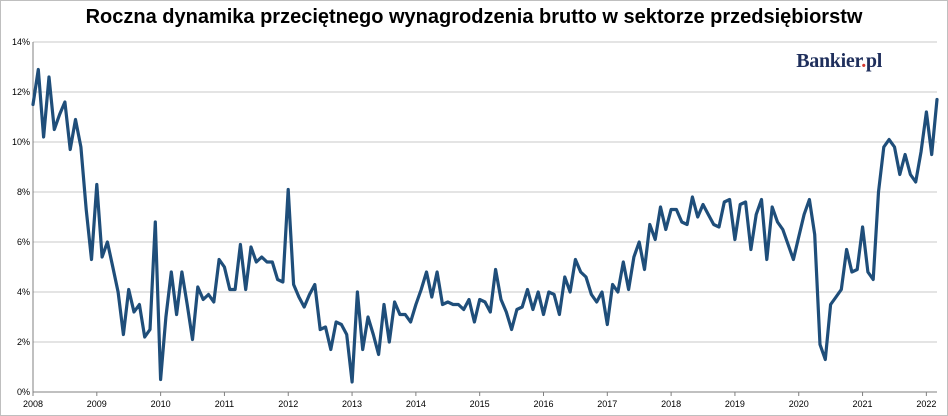 The image size is (948, 416). What do you see at coordinates (23, 392) in the screenshot?
I see `y-tick-label: 0%` at bounding box center [23, 392].